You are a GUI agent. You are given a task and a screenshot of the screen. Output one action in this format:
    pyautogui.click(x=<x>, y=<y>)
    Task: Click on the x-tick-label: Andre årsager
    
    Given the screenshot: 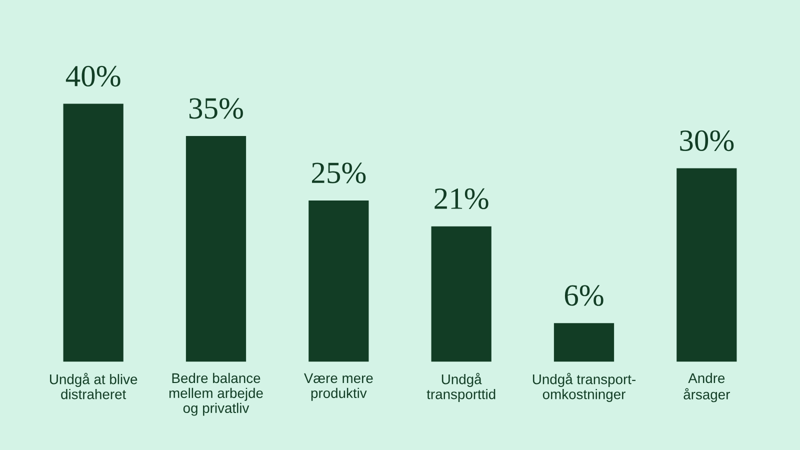 What is the action you would take?
    pyautogui.click(x=707, y=387)
    